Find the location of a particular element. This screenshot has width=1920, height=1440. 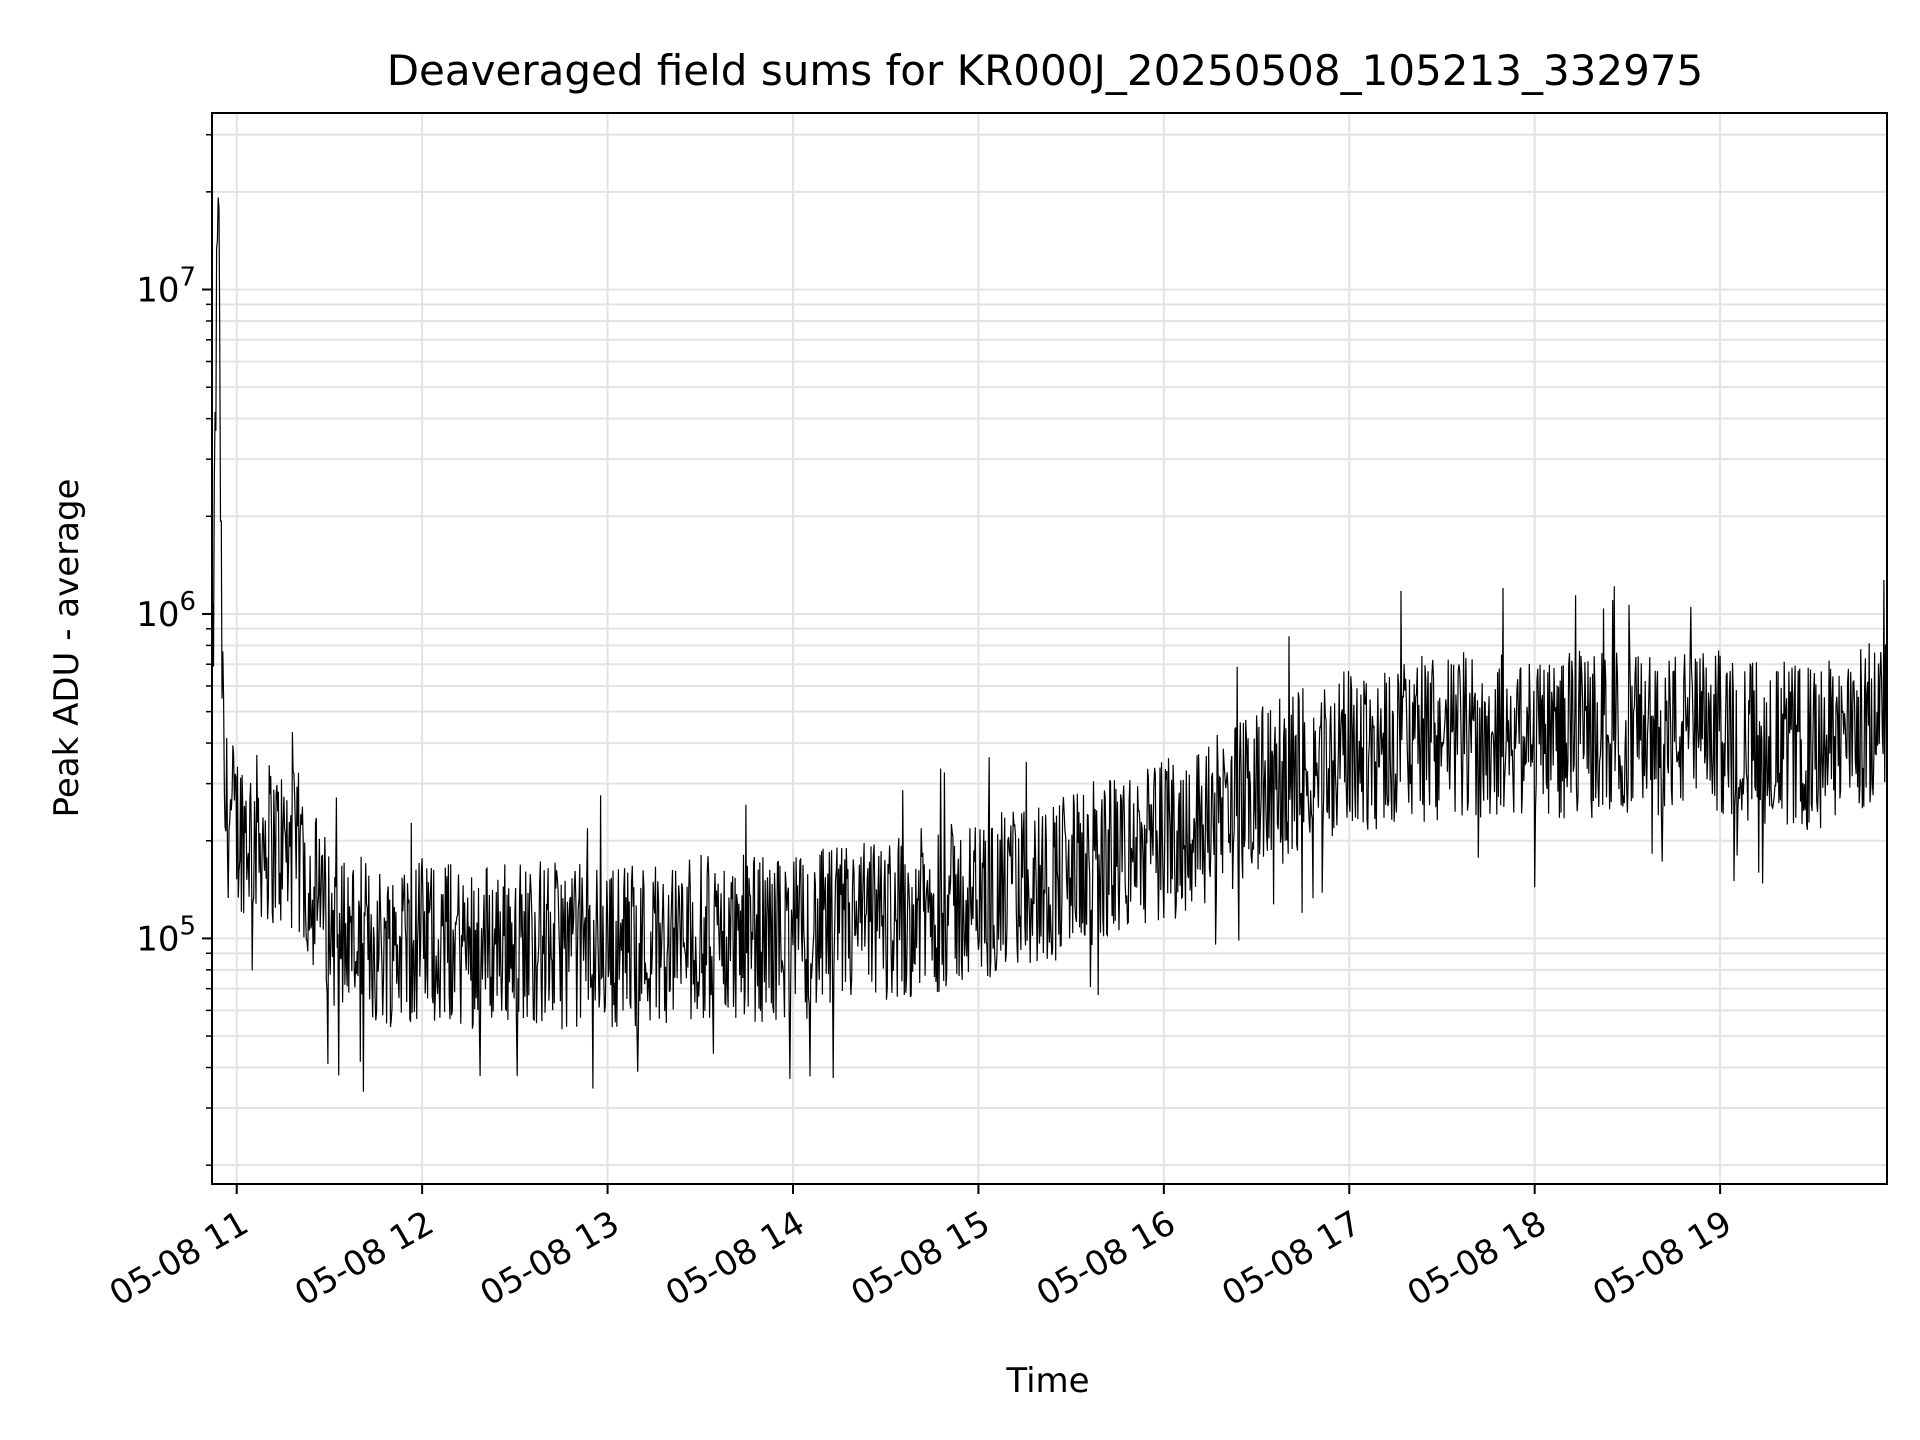

y-axis: 10⁵ 10⁶ 10⁷ is located at coordinates (174, 649).